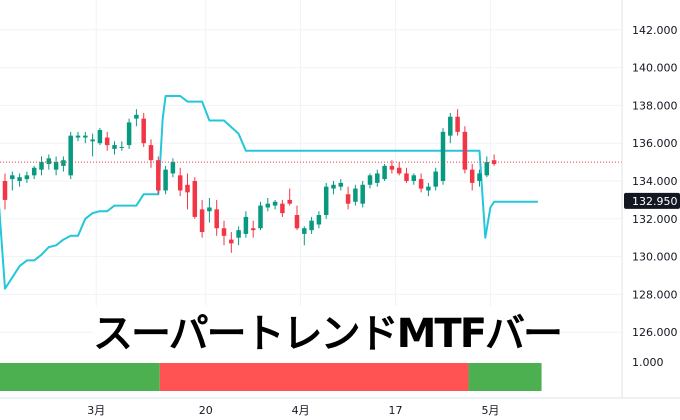 The image size is (680, 420). What do you see at coordinates (328, 334) in the screenshot?
I see `chart-caption: スーパートレンドMTFバー` at bounding box center [328, 334].